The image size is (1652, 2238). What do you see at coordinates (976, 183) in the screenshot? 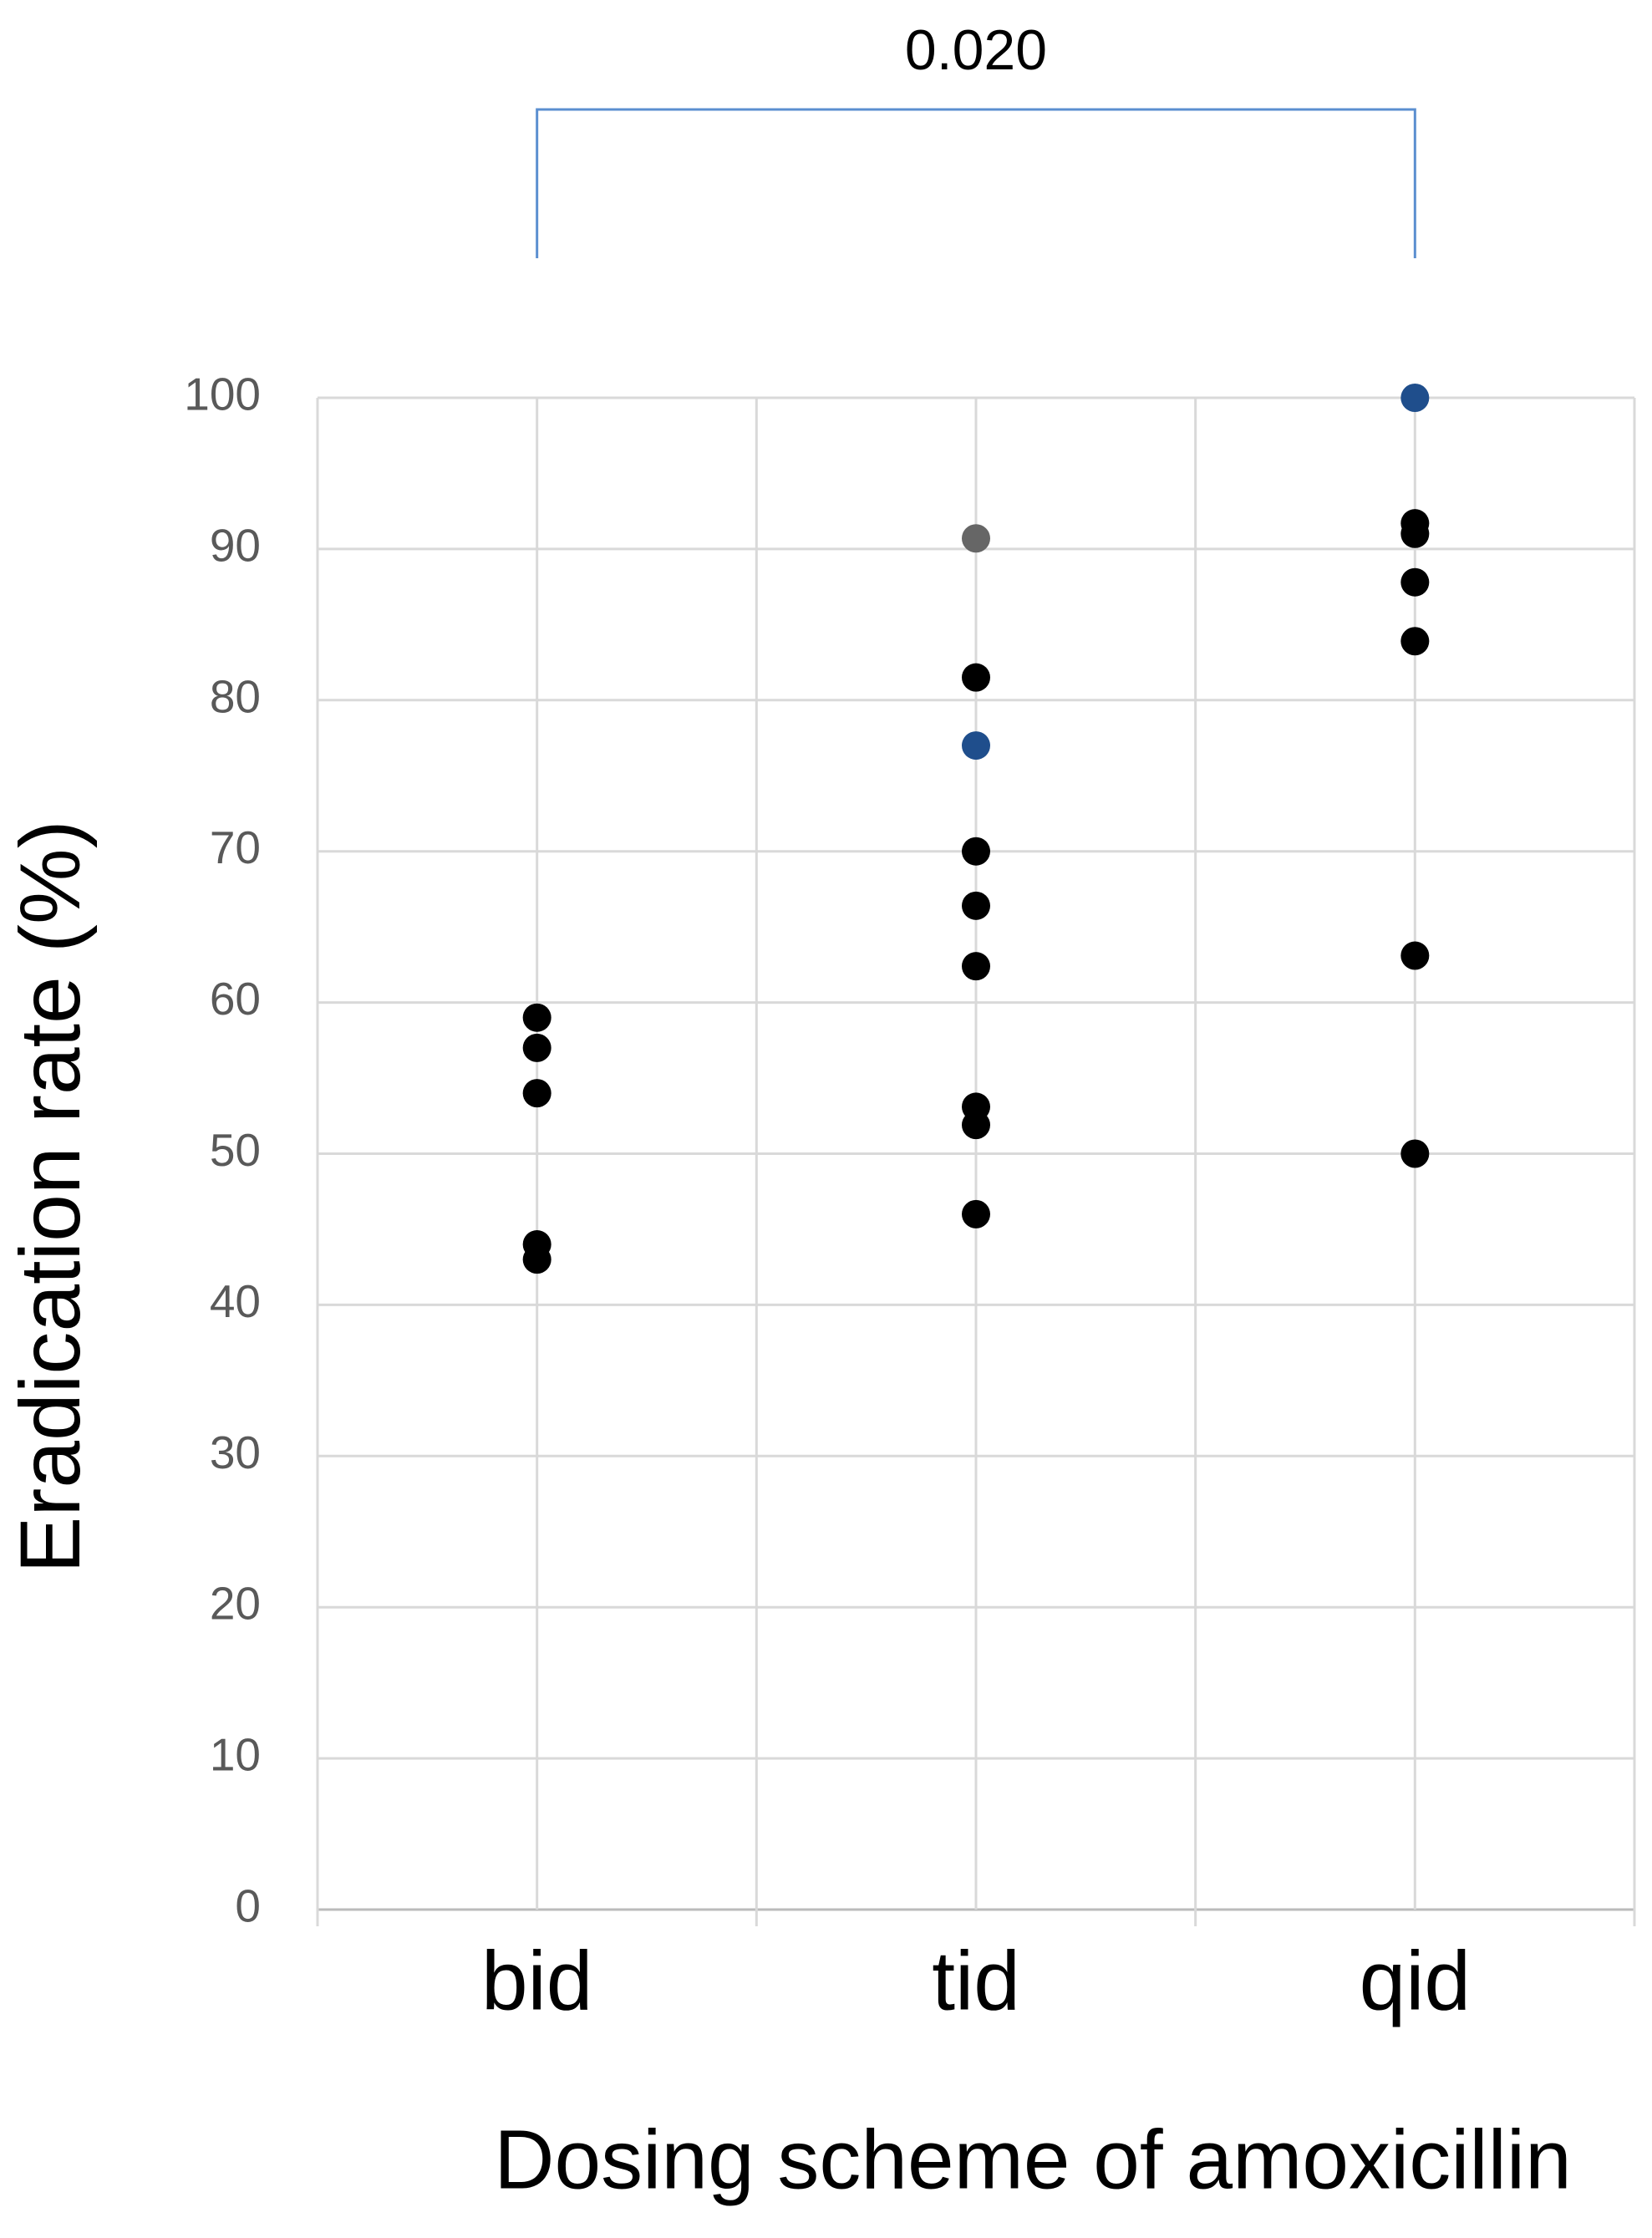
I see `significance-bracket` at bounding box center [976, 183].